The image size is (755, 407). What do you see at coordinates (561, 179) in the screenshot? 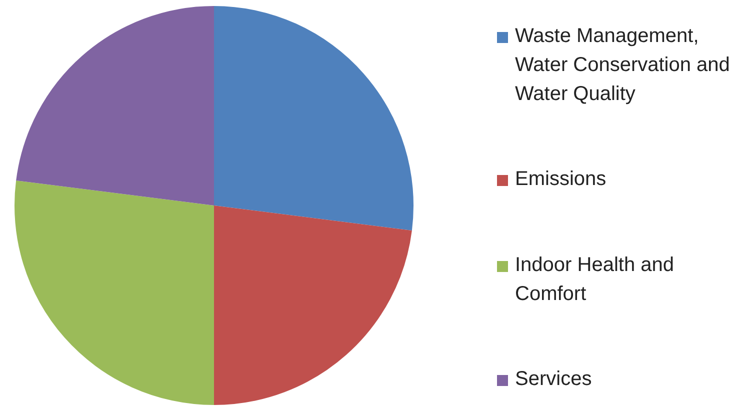
I see `legend-label: Emissions` at bounding box center [561, 179].